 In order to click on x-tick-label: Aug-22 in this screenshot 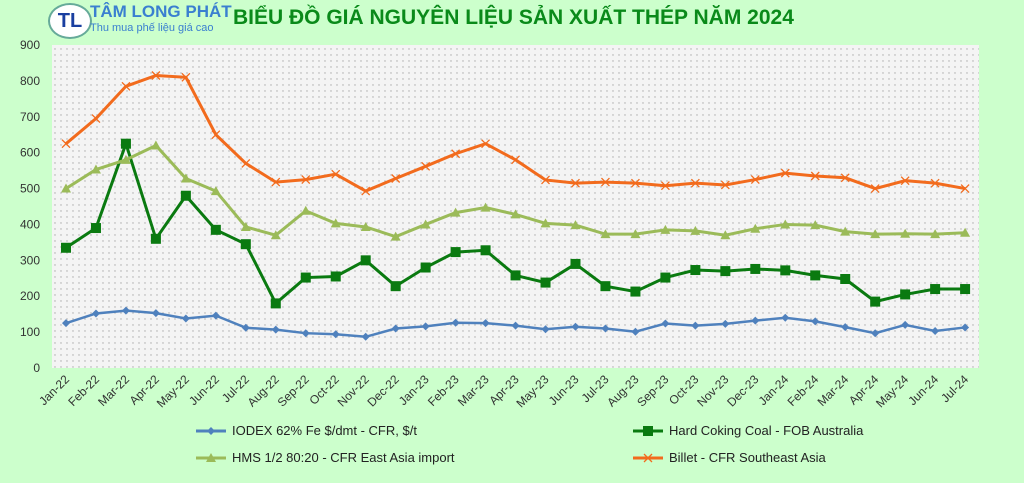, I will do `click(263, 390)`.